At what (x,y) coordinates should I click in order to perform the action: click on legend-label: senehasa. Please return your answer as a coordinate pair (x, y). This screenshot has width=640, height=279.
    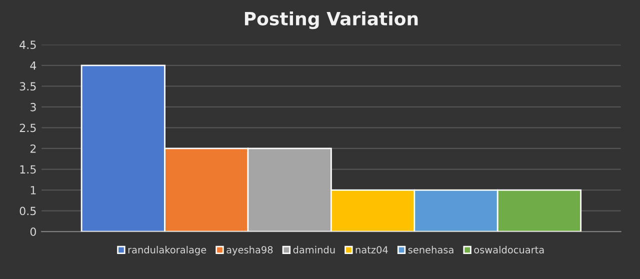
    Looking at the image, I should click on (431, 250).